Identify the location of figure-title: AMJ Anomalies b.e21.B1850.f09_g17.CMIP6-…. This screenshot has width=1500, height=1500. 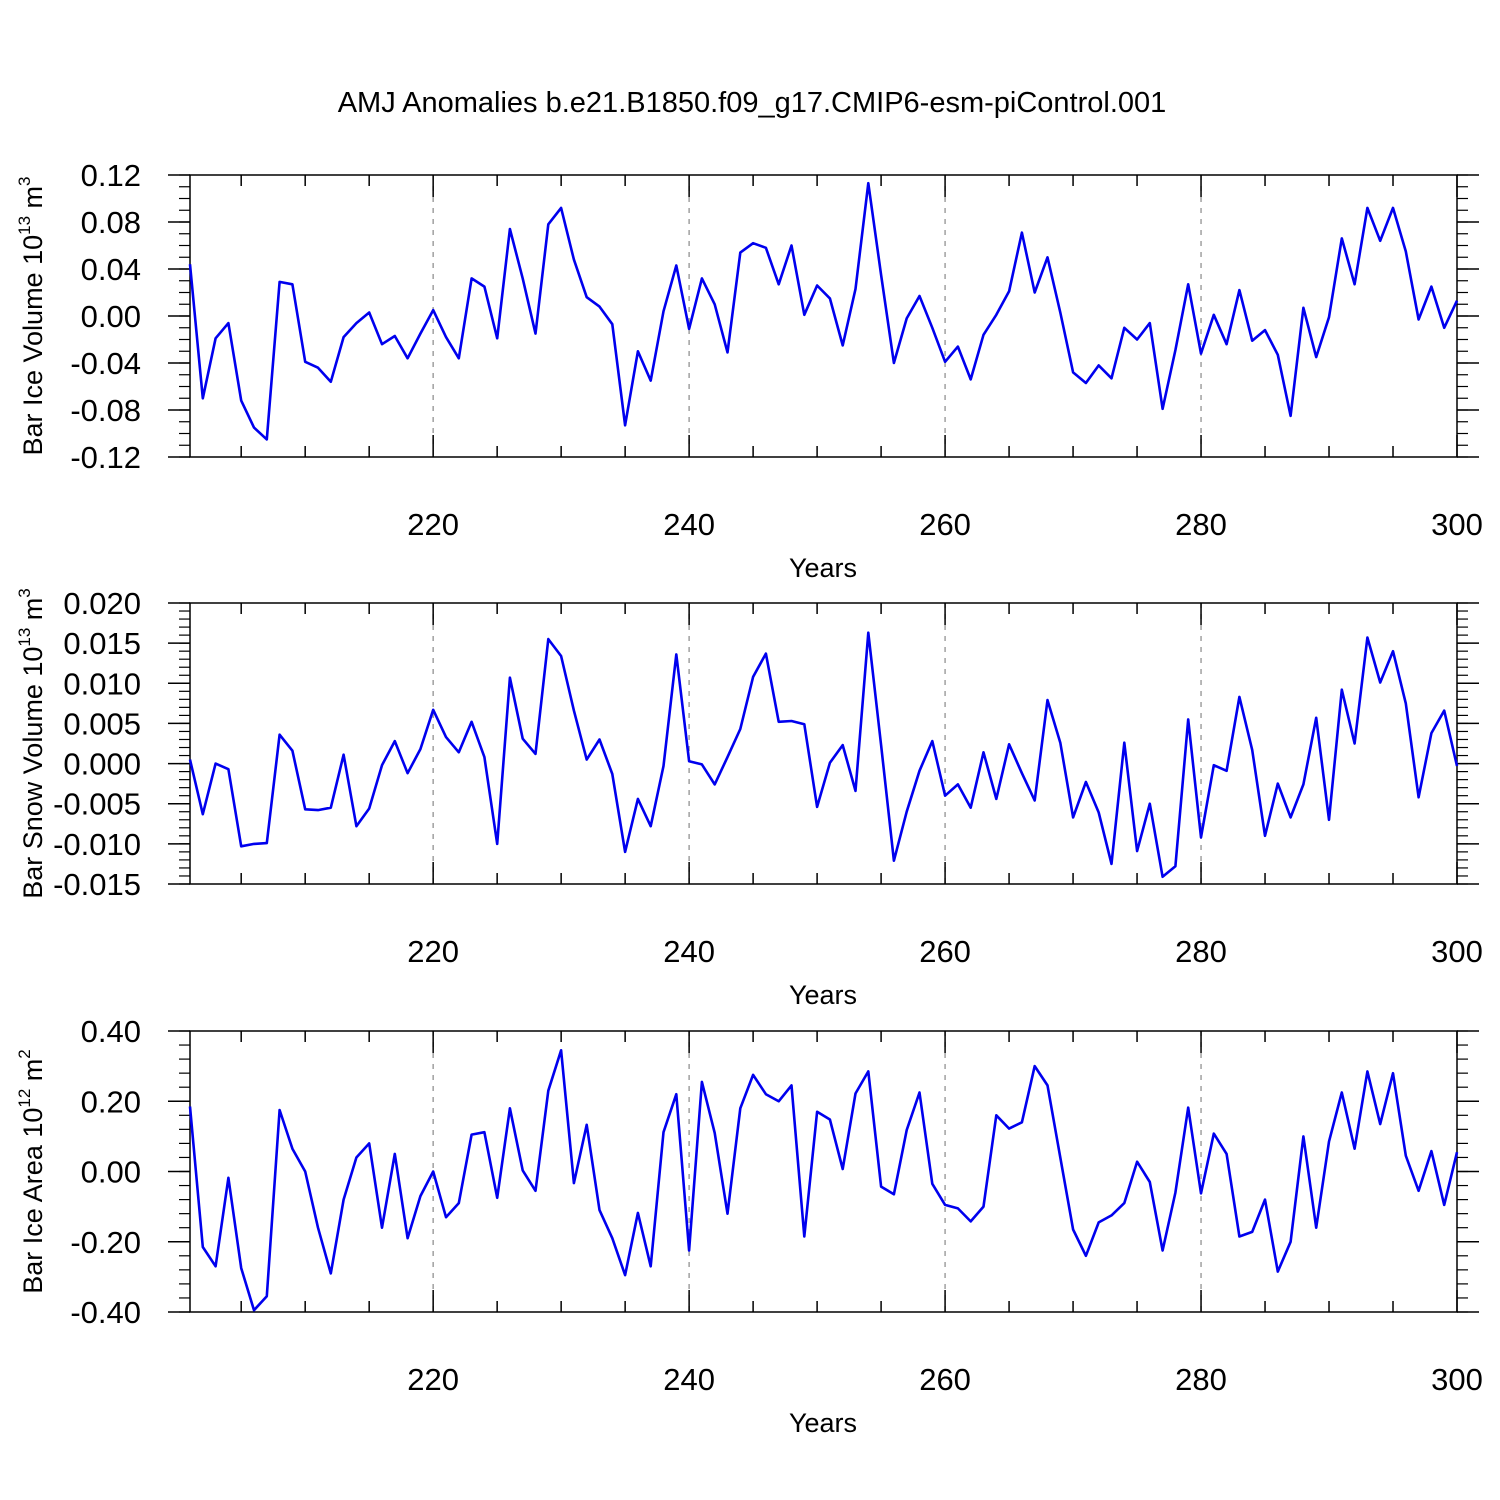
(752, 103).